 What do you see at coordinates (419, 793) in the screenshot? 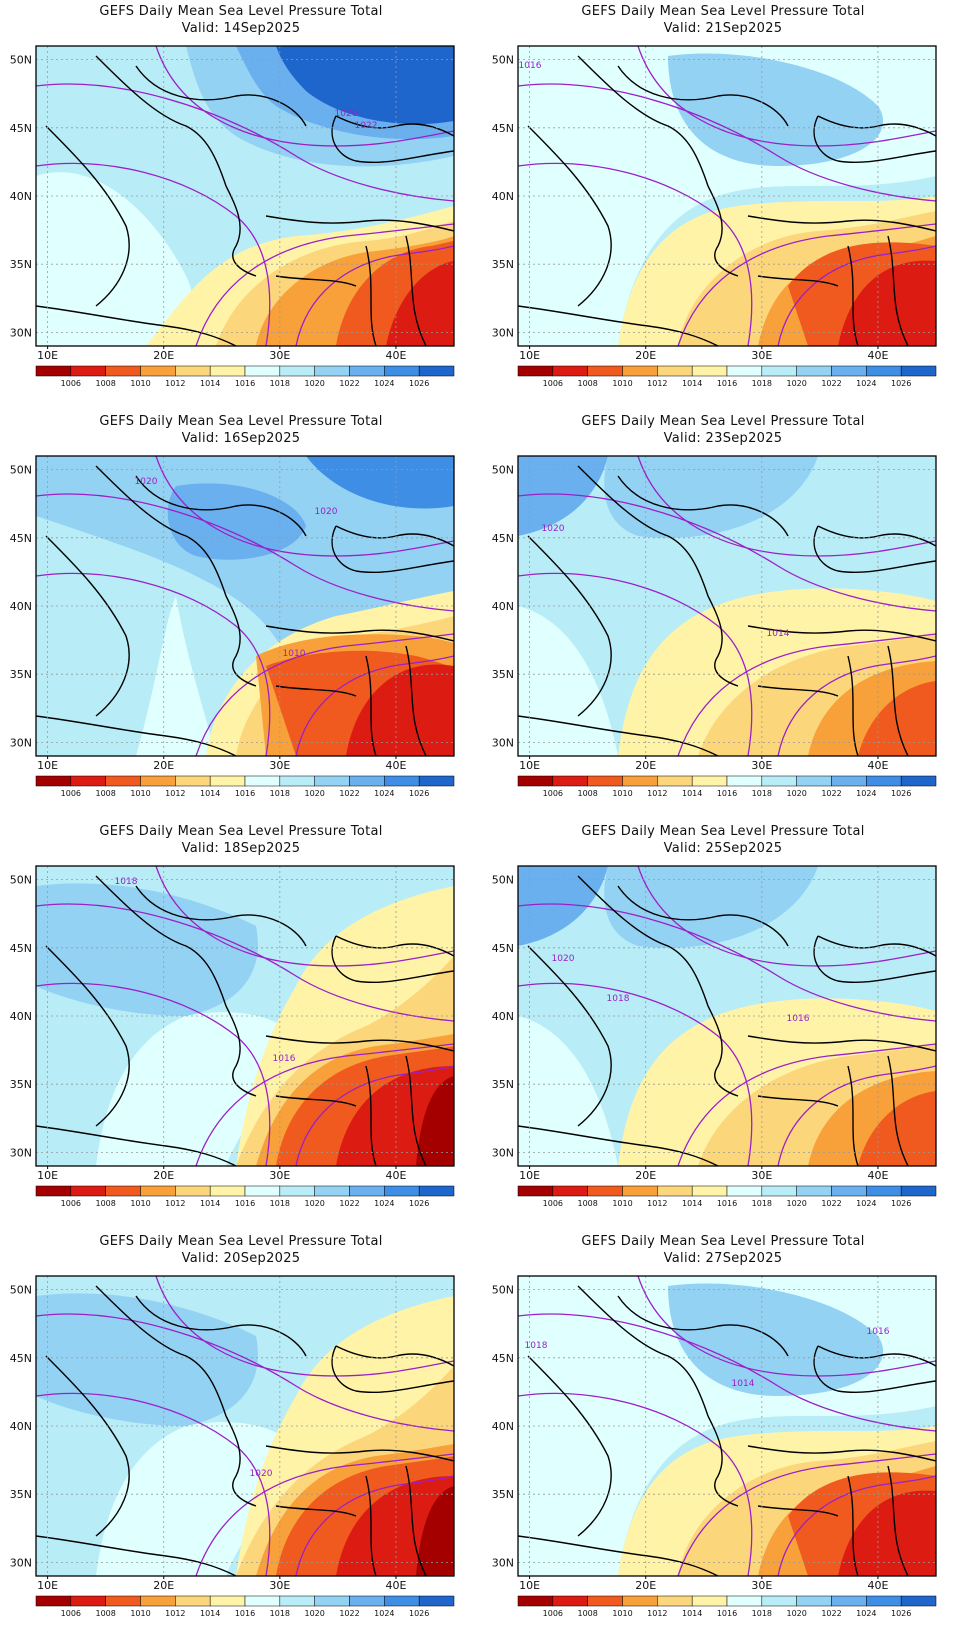
I see `colorbar-label: 1026` at bounding box center [419, 793].